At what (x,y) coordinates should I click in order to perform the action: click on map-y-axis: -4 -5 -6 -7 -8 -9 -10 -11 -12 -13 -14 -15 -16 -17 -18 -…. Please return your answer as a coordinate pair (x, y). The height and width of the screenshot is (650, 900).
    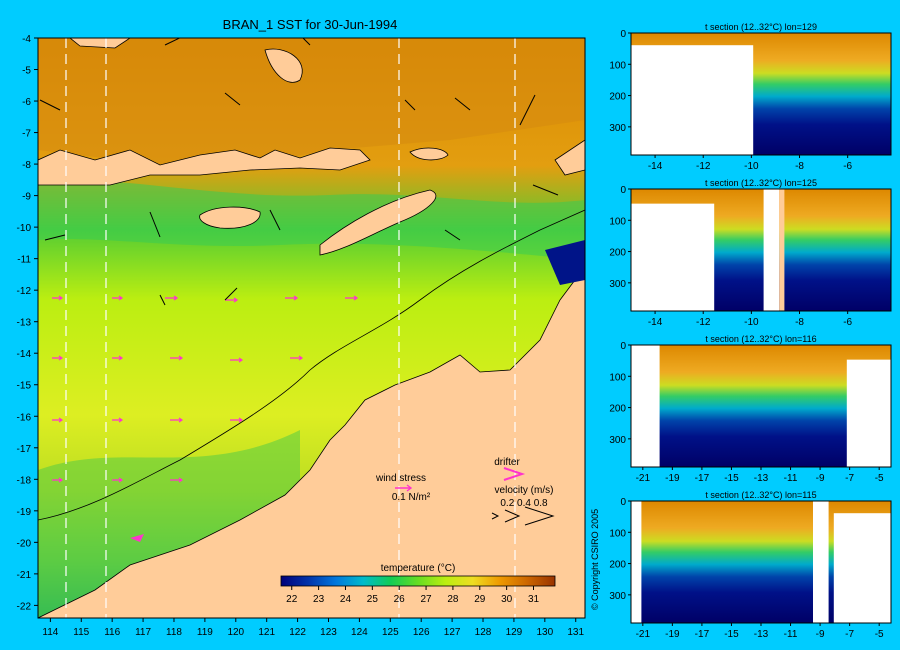
    Looking at the image, I should click on (27, 323).